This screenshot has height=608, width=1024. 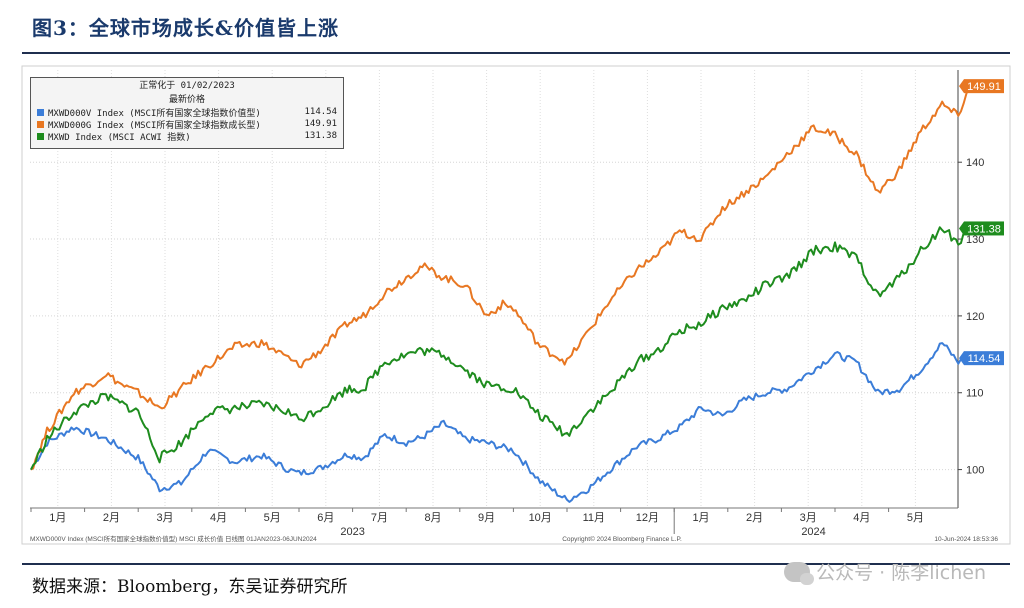 I want to click on x-tick-label-13: 2月, so click(x=754, y=518).